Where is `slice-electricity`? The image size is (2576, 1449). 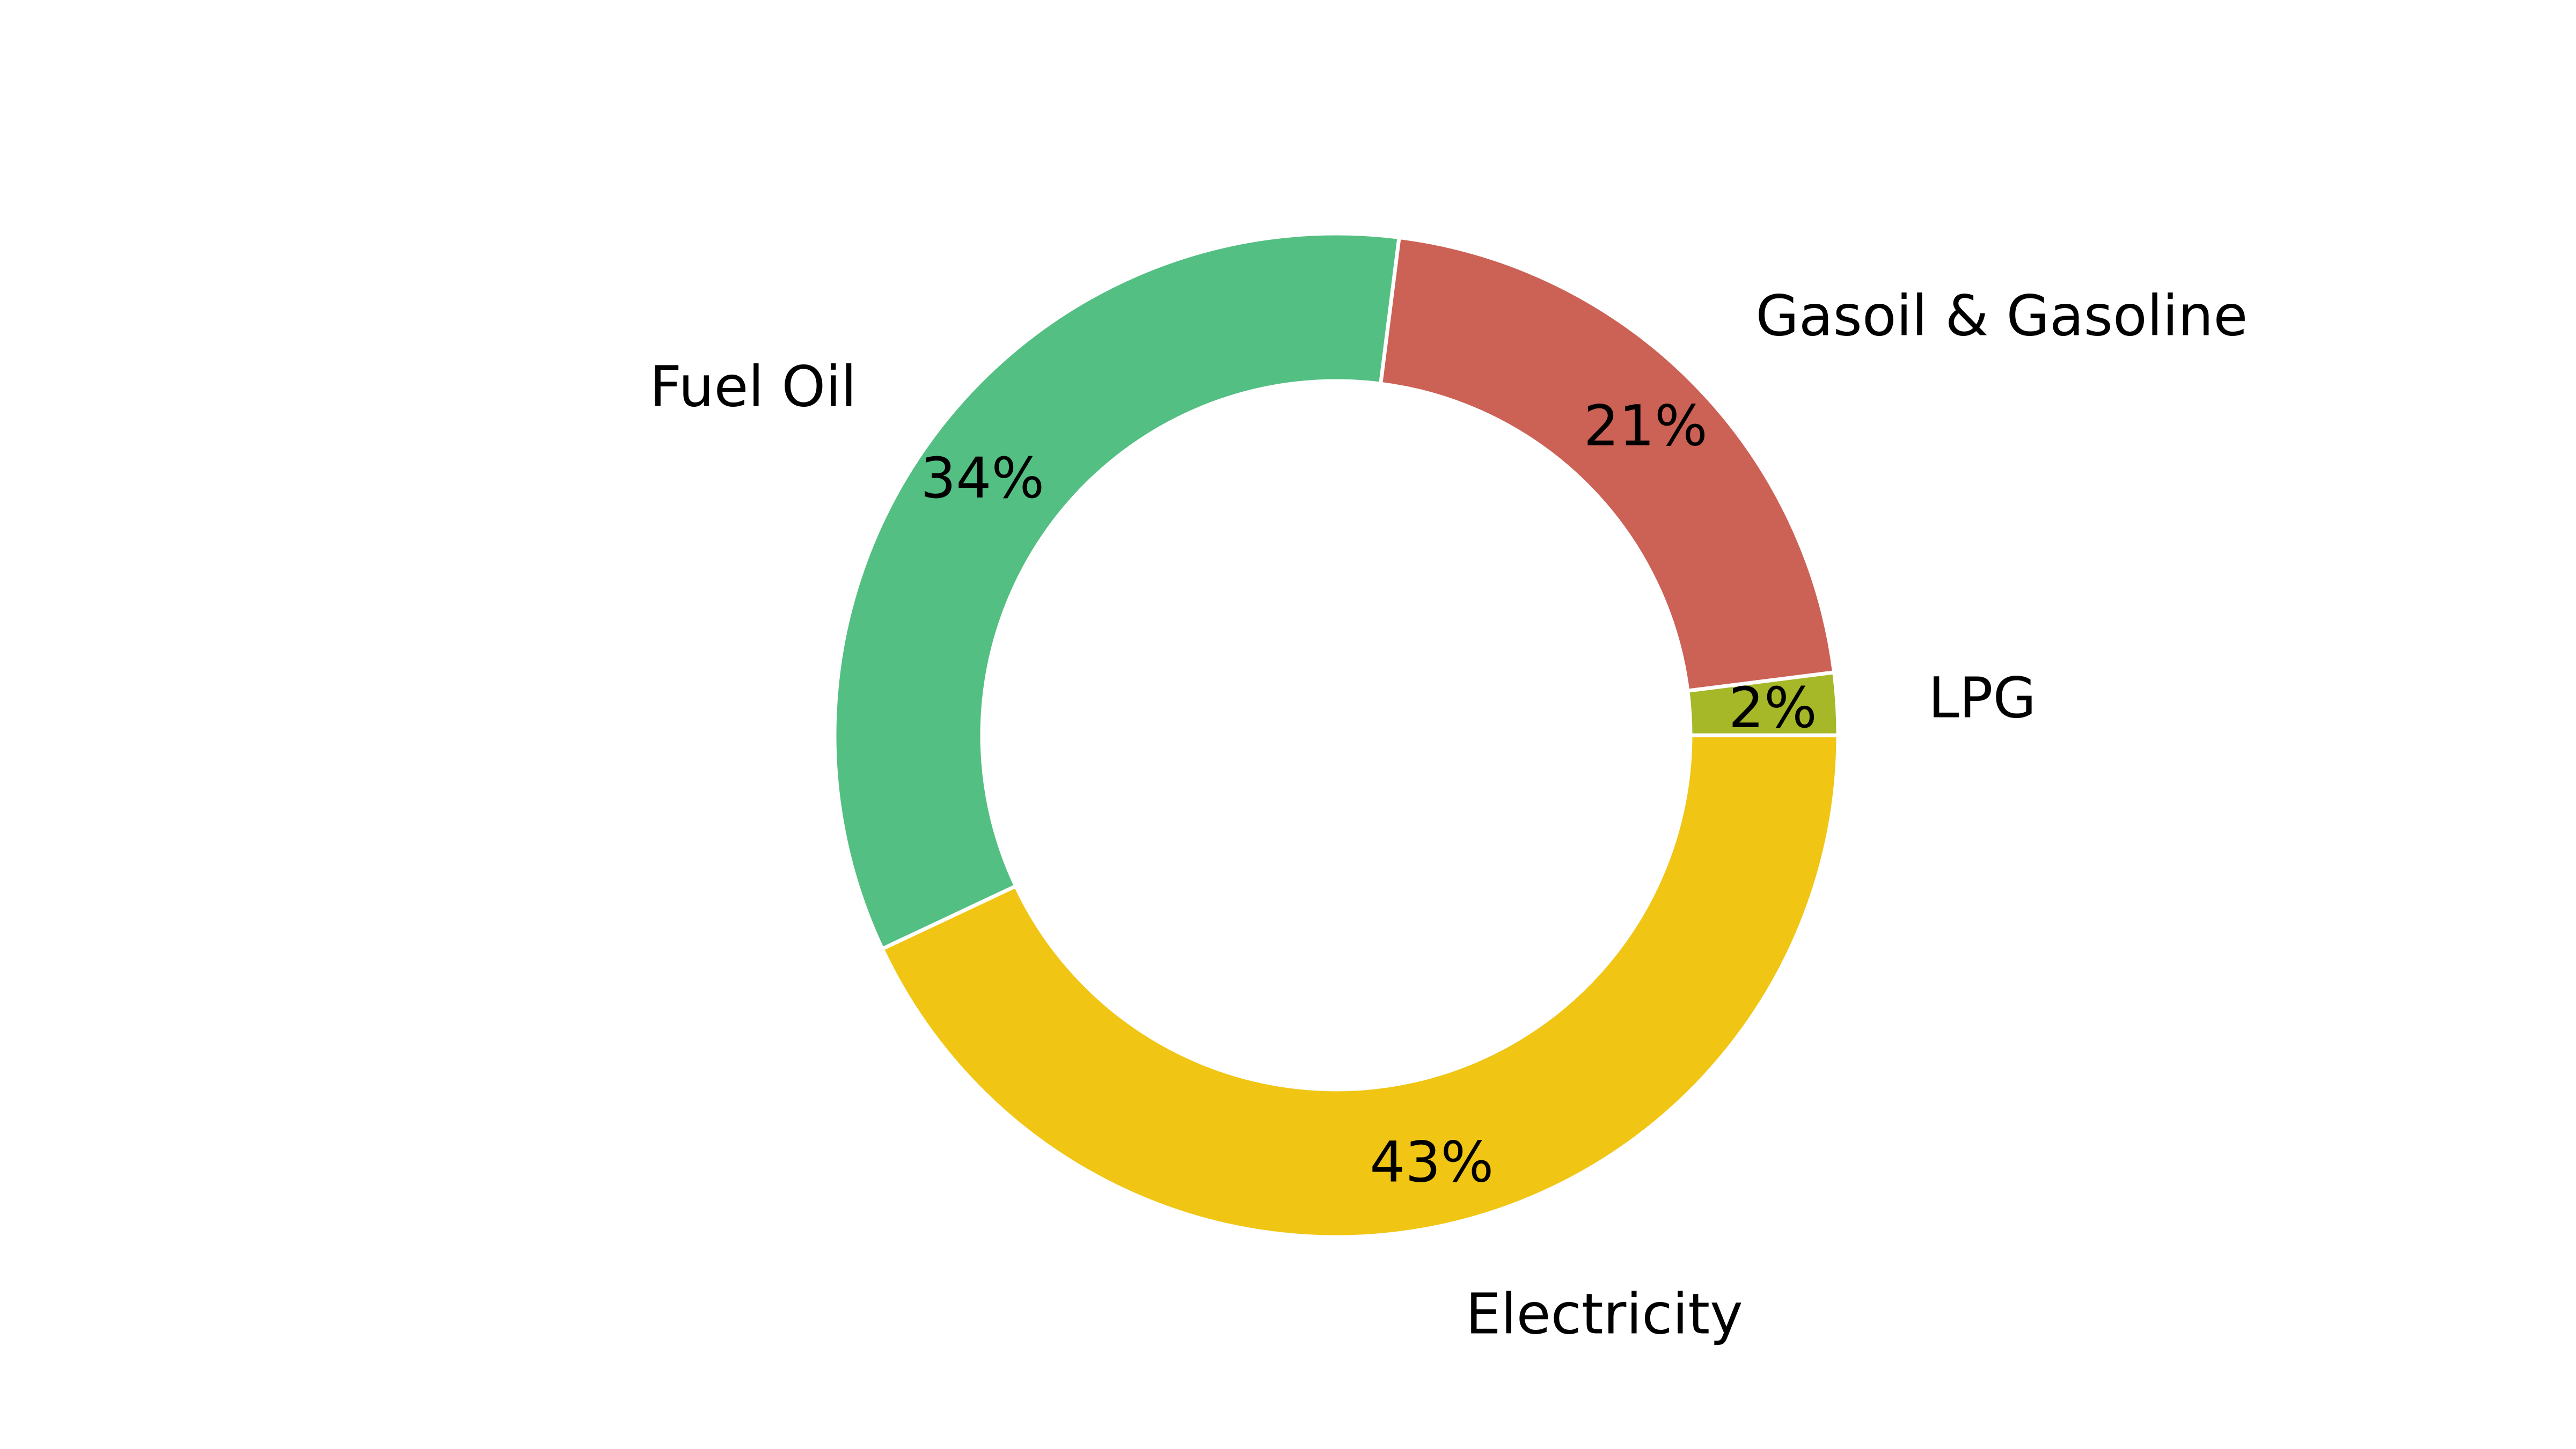
slice-electricity is located at coordinates (1360, 986).